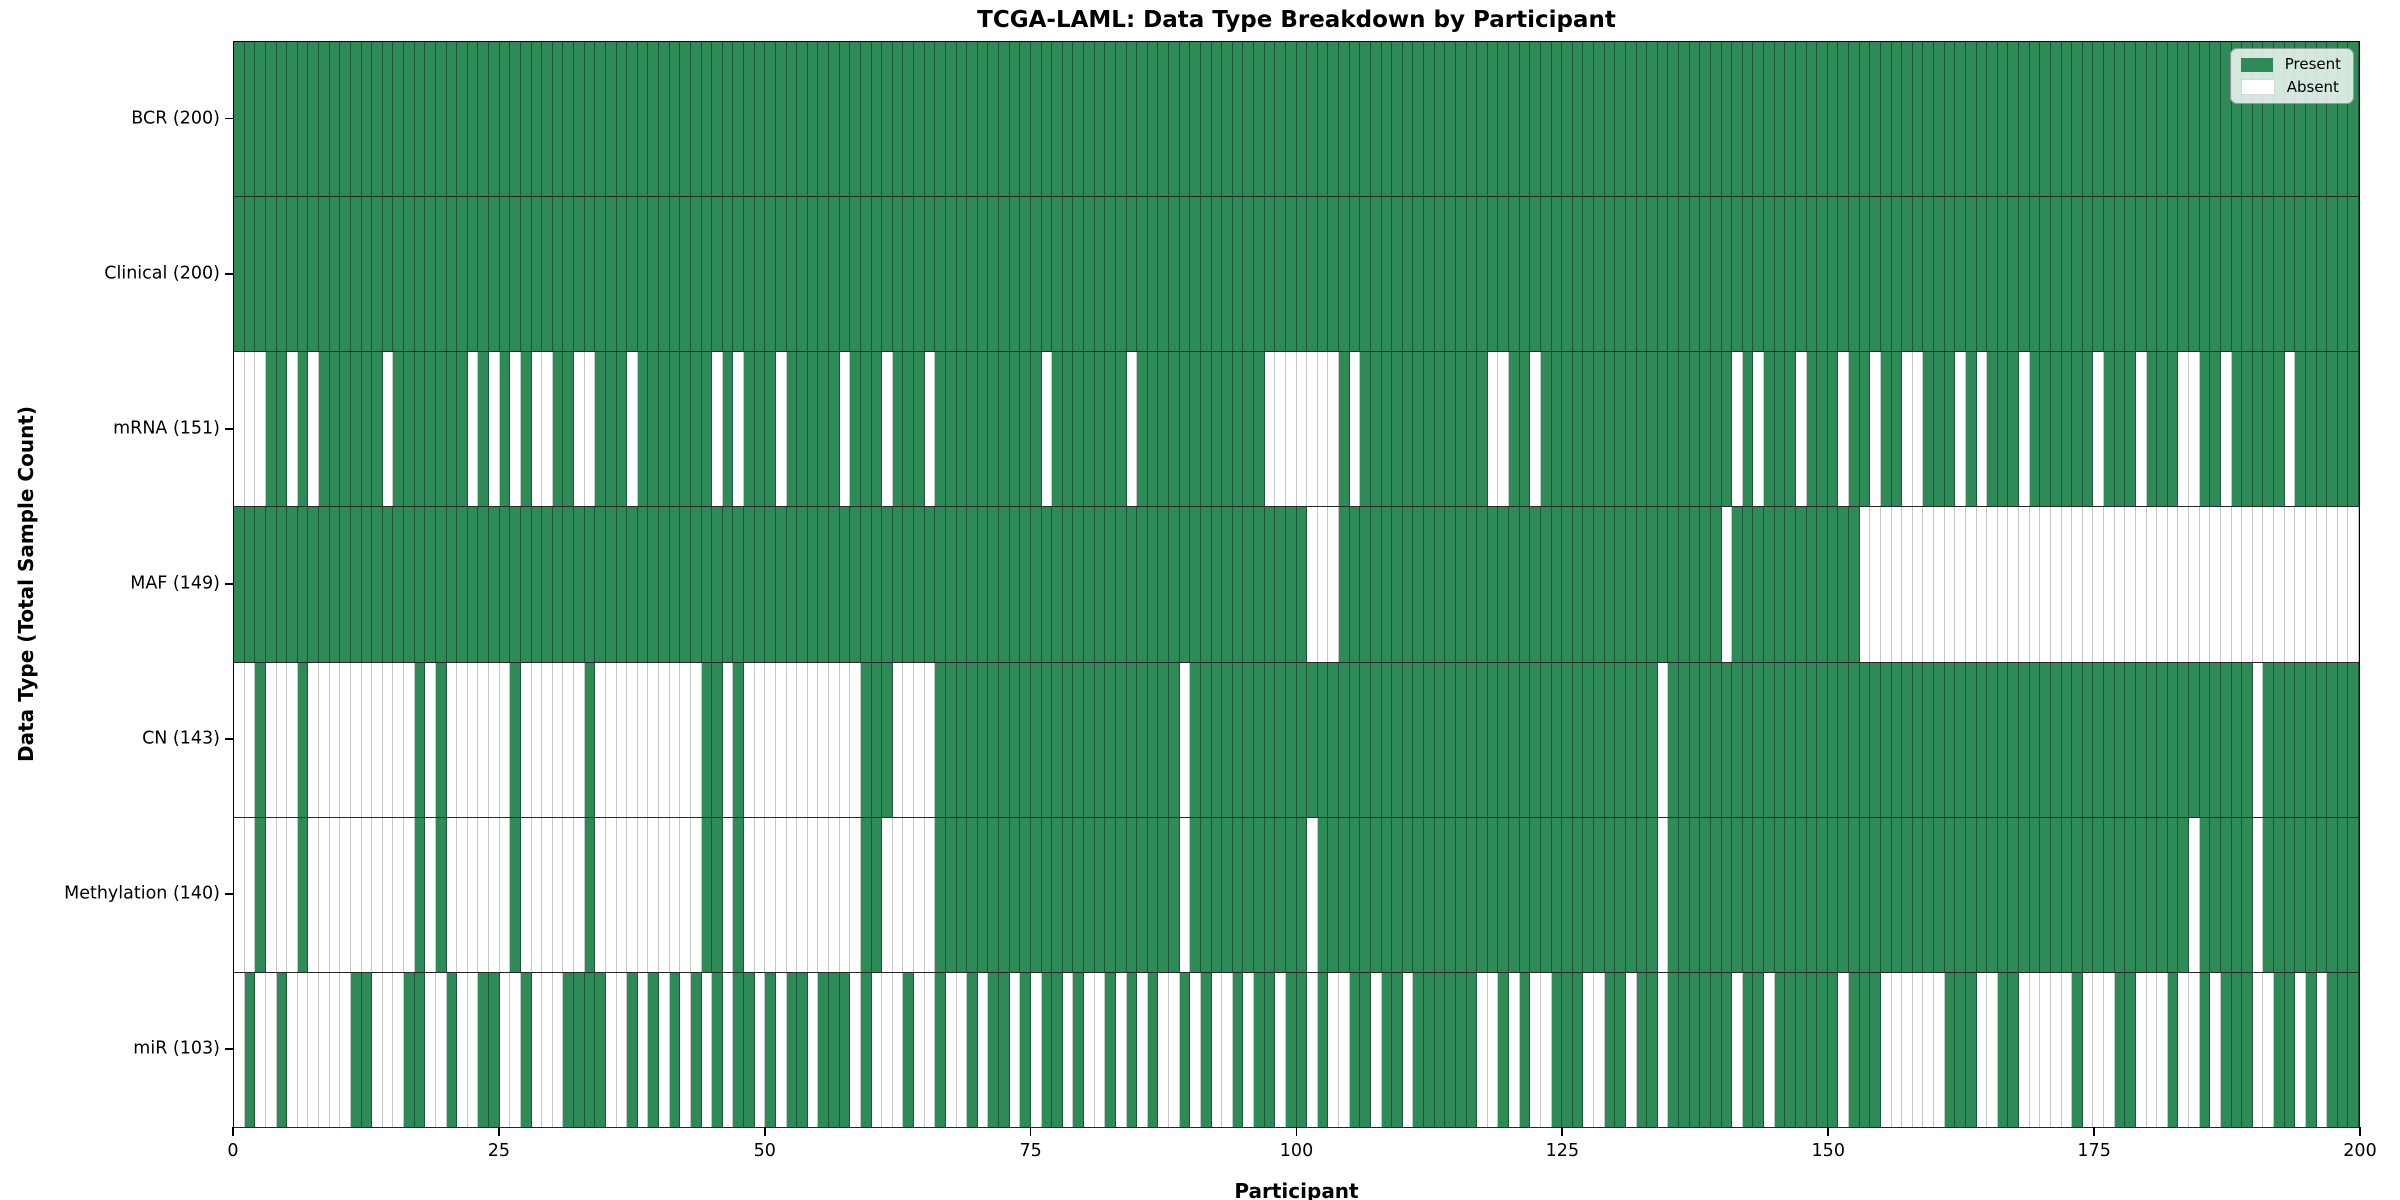 The height and width of the screenshot is (1200, 2400). What do you see at coordinates (2291, 76) in the screenshot?
I see `legend: Present Absent` at bounding box center [2291, 76].